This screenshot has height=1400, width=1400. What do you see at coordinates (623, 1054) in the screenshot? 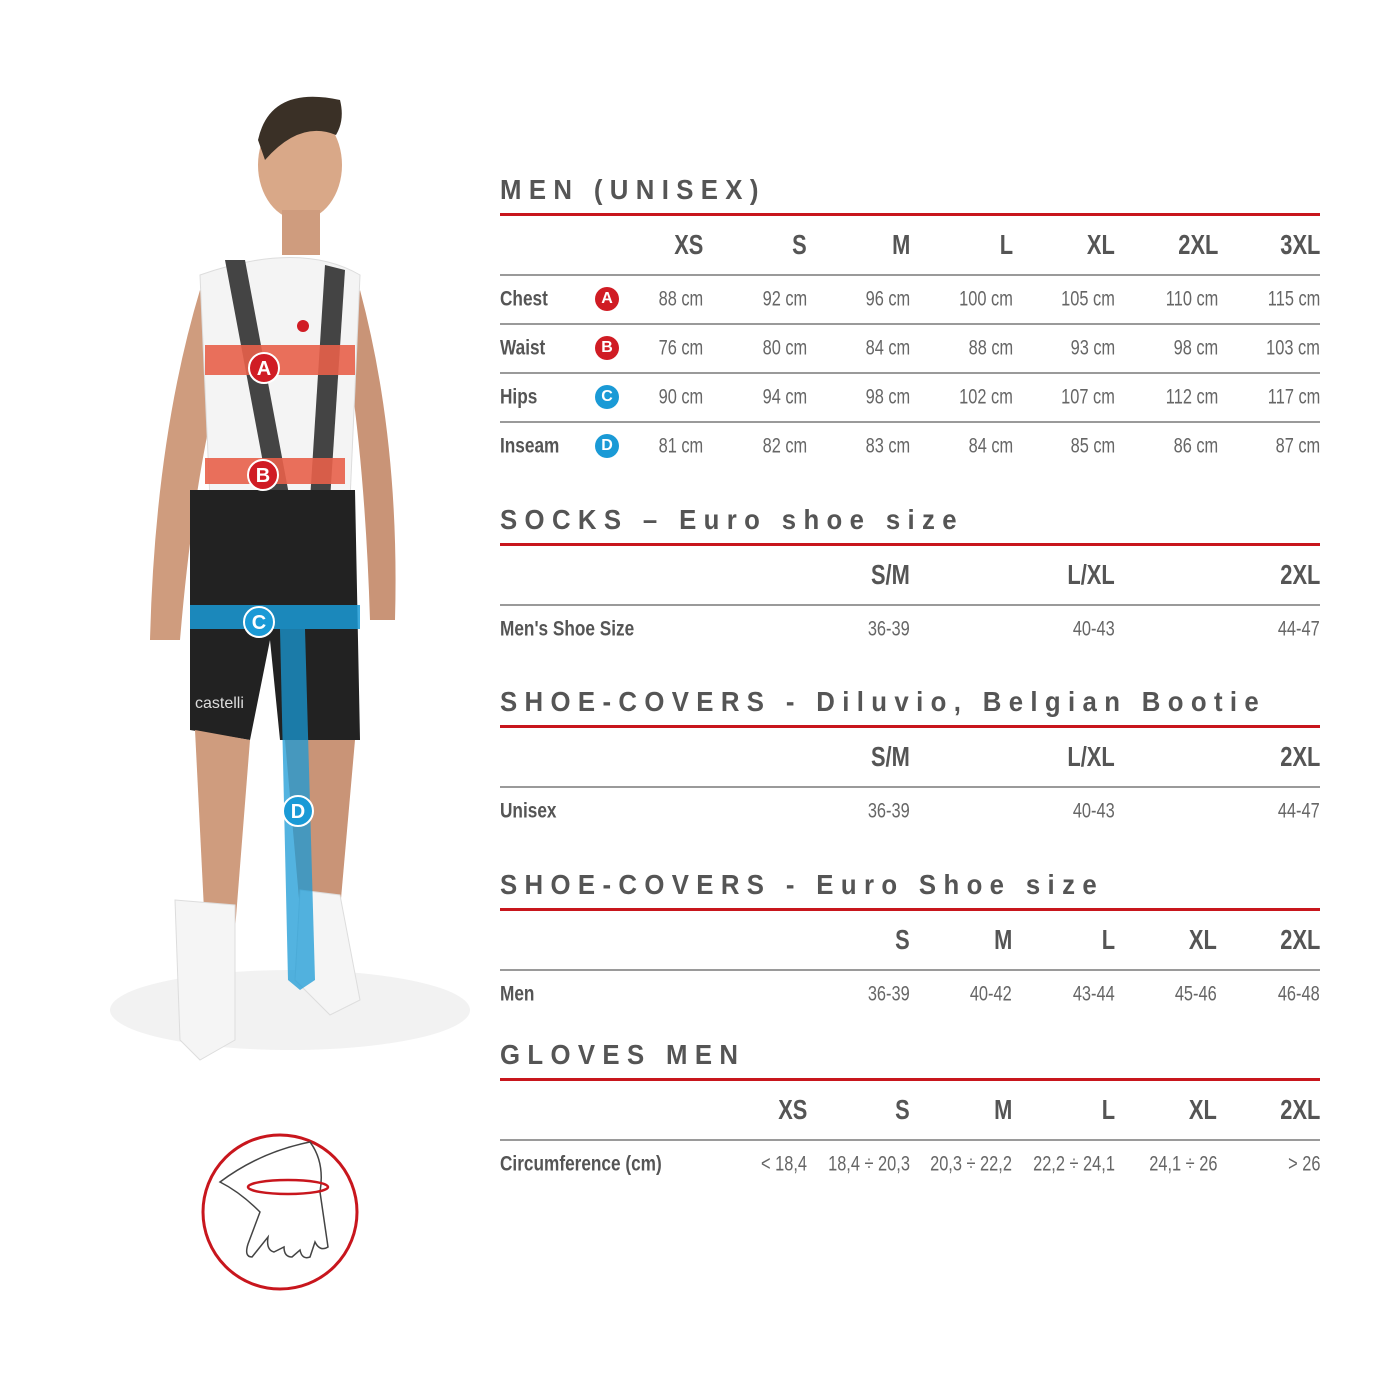
I see `section-title: GLOVES MEN` at bounding box center [623, 1054].